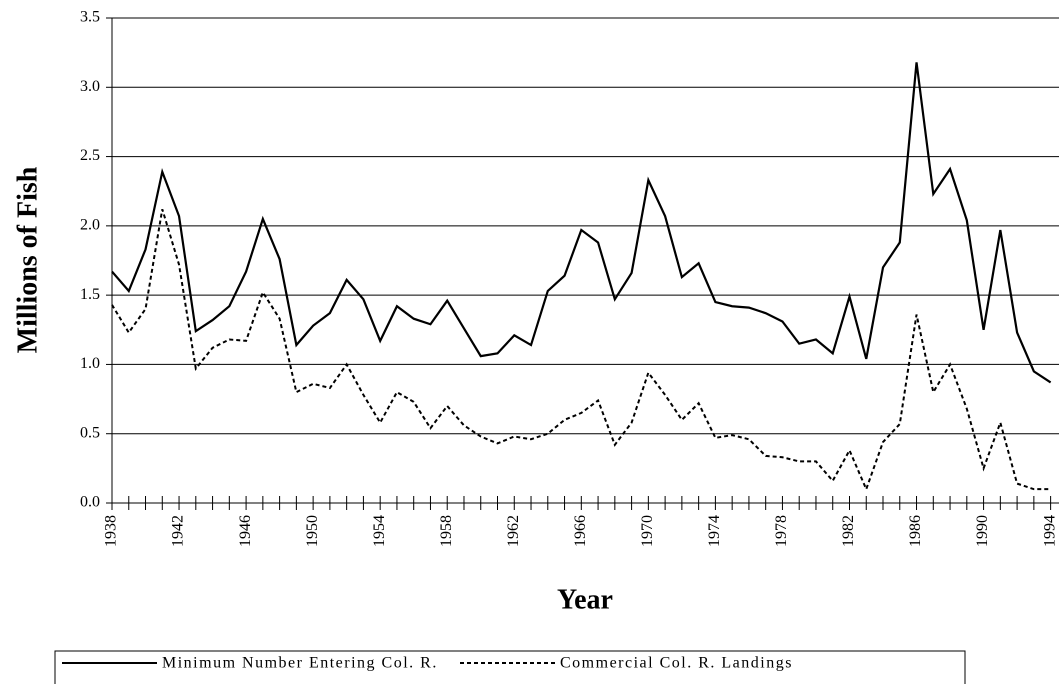 The image size is (1059, 684). I want to click on x-tick-label: 1986, so click(915, 531).